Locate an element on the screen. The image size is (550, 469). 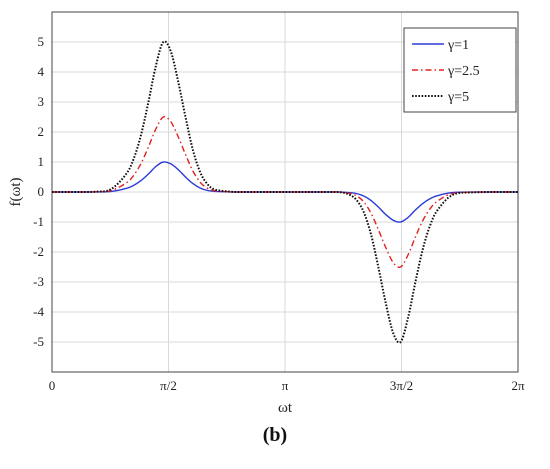
x-axis-ticks: 0 π/2 π 3π/2 2π is located at coordinates (287, 385).